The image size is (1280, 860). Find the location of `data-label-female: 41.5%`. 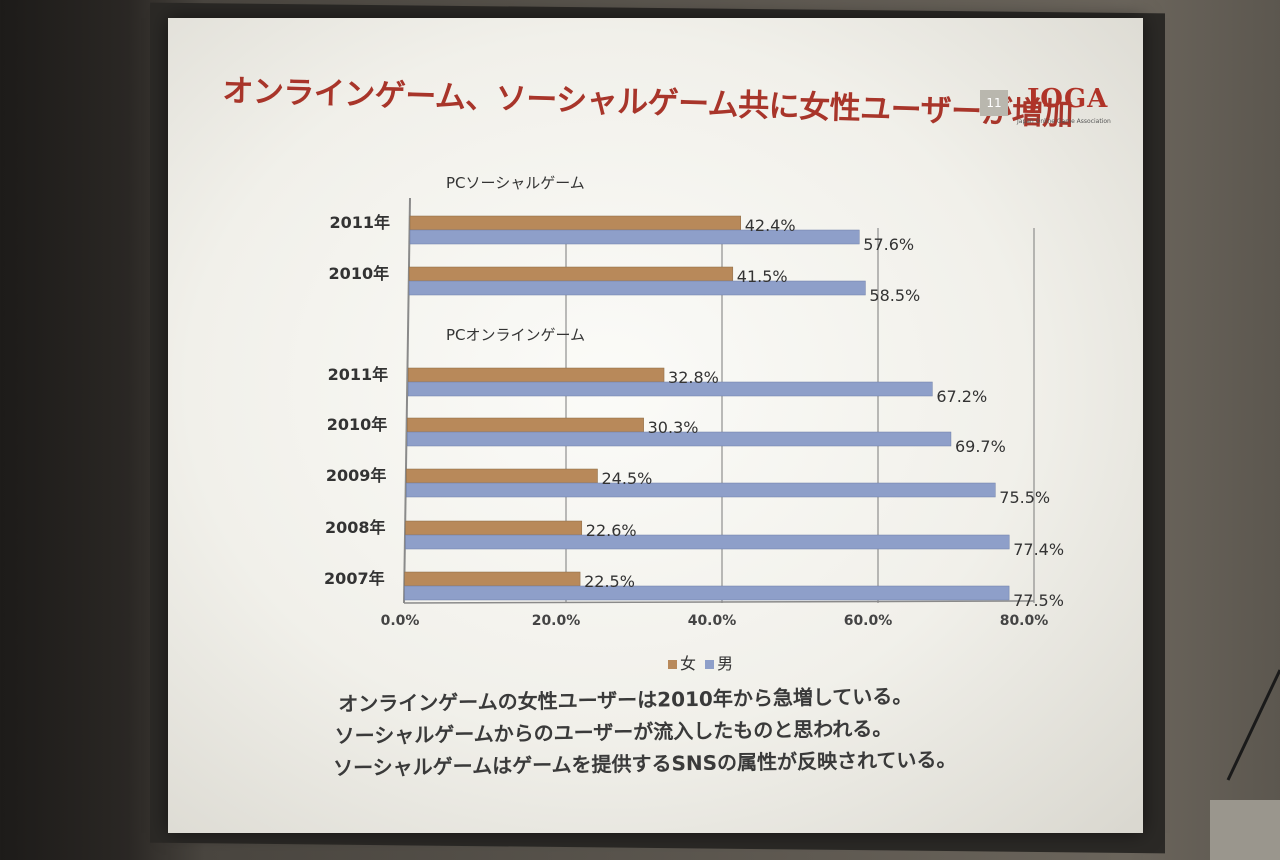

data-label-female: 41.5% is located at coordinates (762, 276).